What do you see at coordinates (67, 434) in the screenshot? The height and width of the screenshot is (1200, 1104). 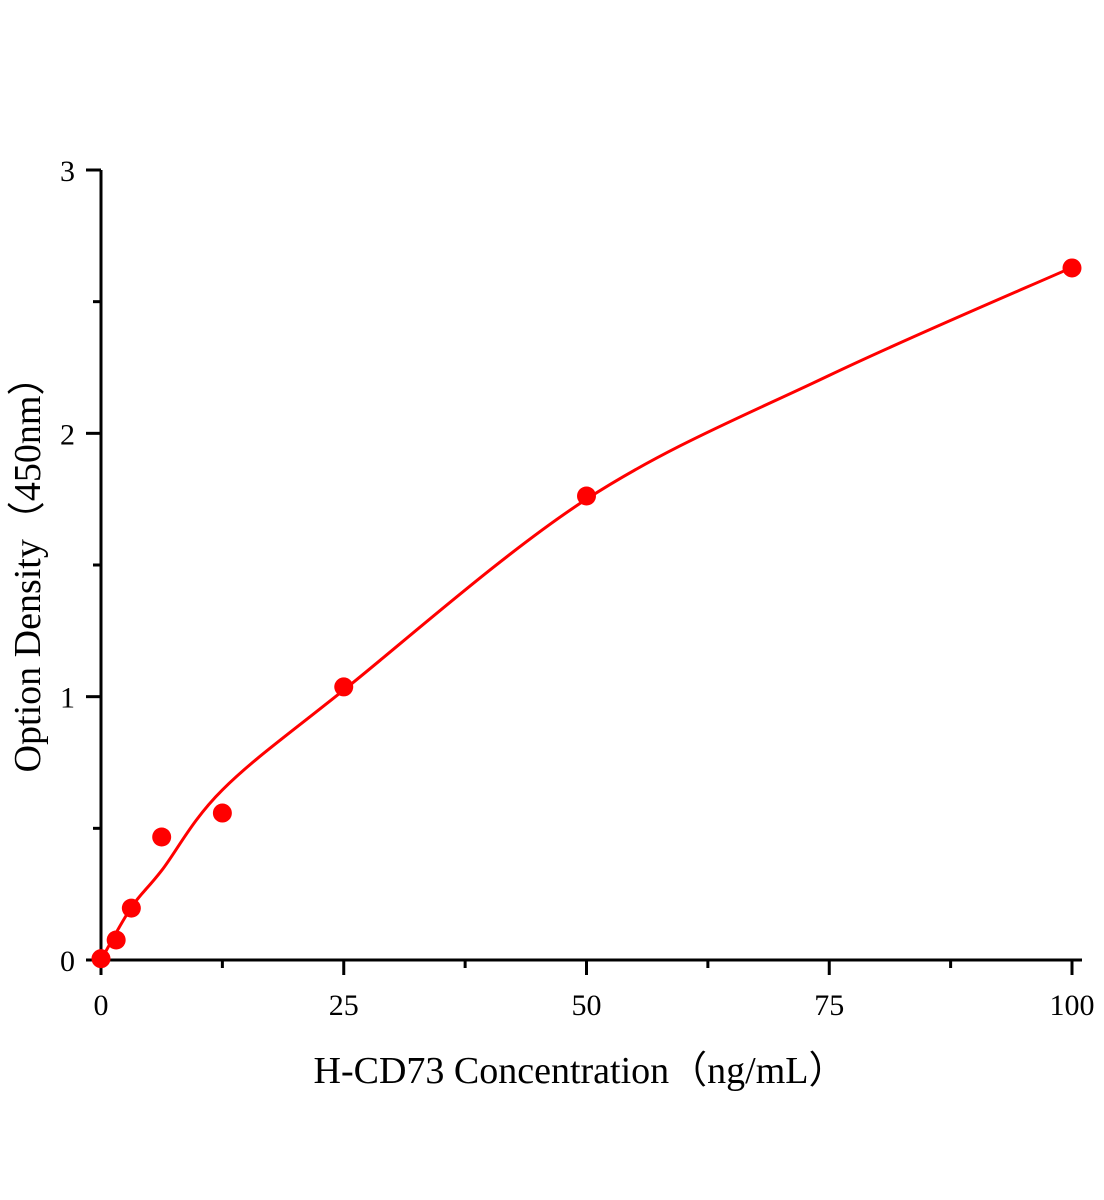 I see `y-tick-label: 2` at bounding box center [67, 434].